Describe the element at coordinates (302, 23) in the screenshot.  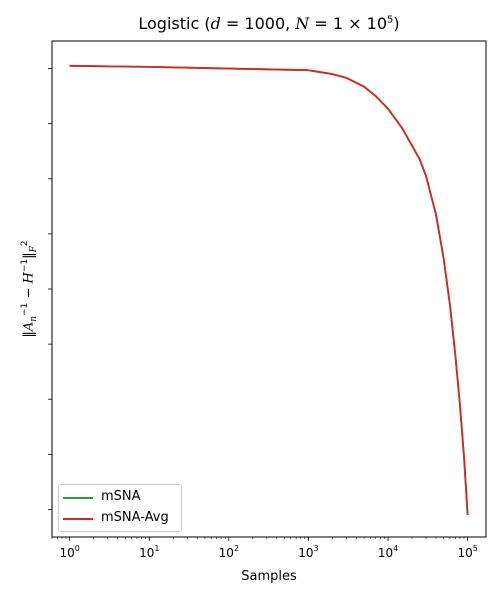
I see `title-n-var: N` at that location.